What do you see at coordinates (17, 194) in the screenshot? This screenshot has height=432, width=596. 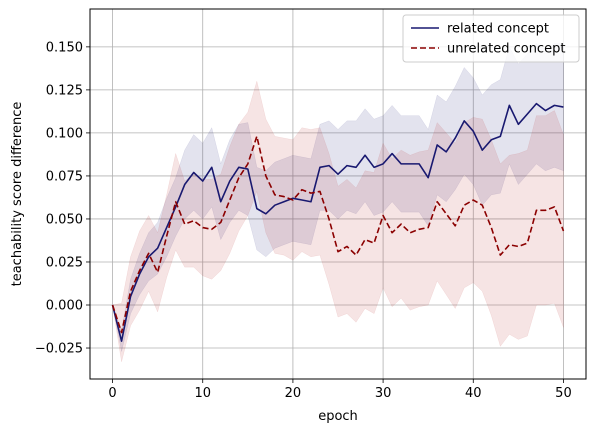 I see `y-axis-label: teachability score difference` at bounding box center [17, 194].